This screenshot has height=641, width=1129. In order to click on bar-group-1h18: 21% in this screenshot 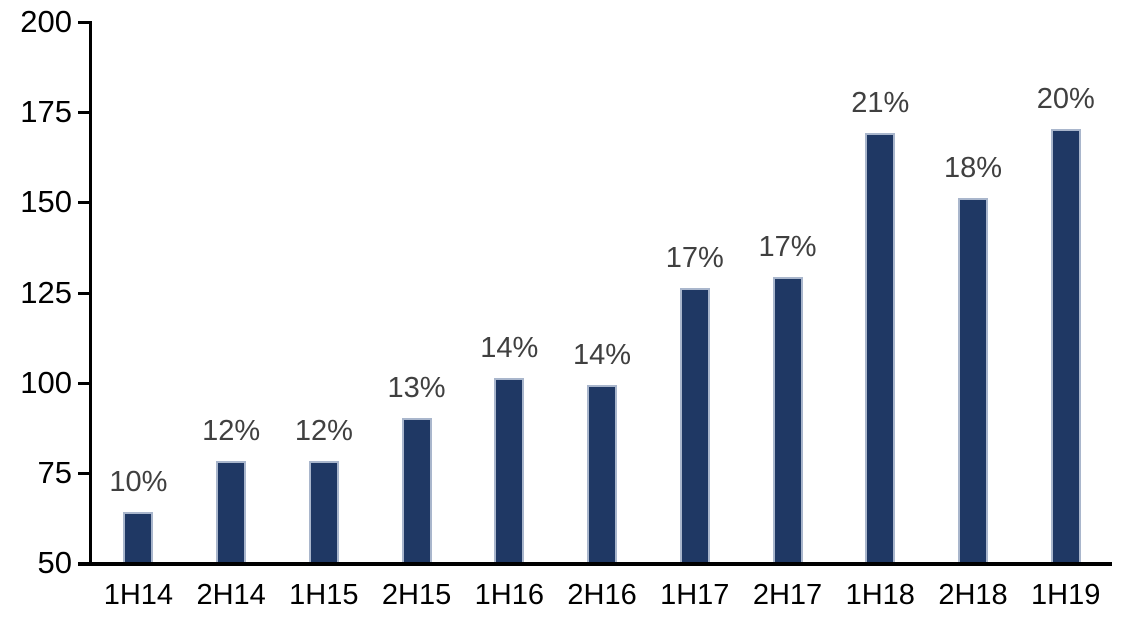, I will do `click(880, 292)`.